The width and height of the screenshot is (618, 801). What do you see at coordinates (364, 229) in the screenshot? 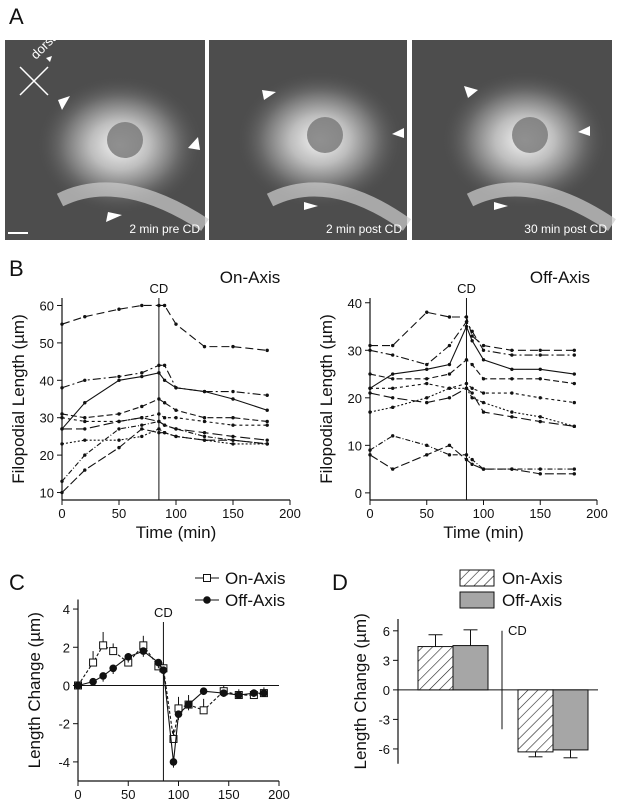
I see `caption: 2 min post CD` at bounding box center [364, 229].